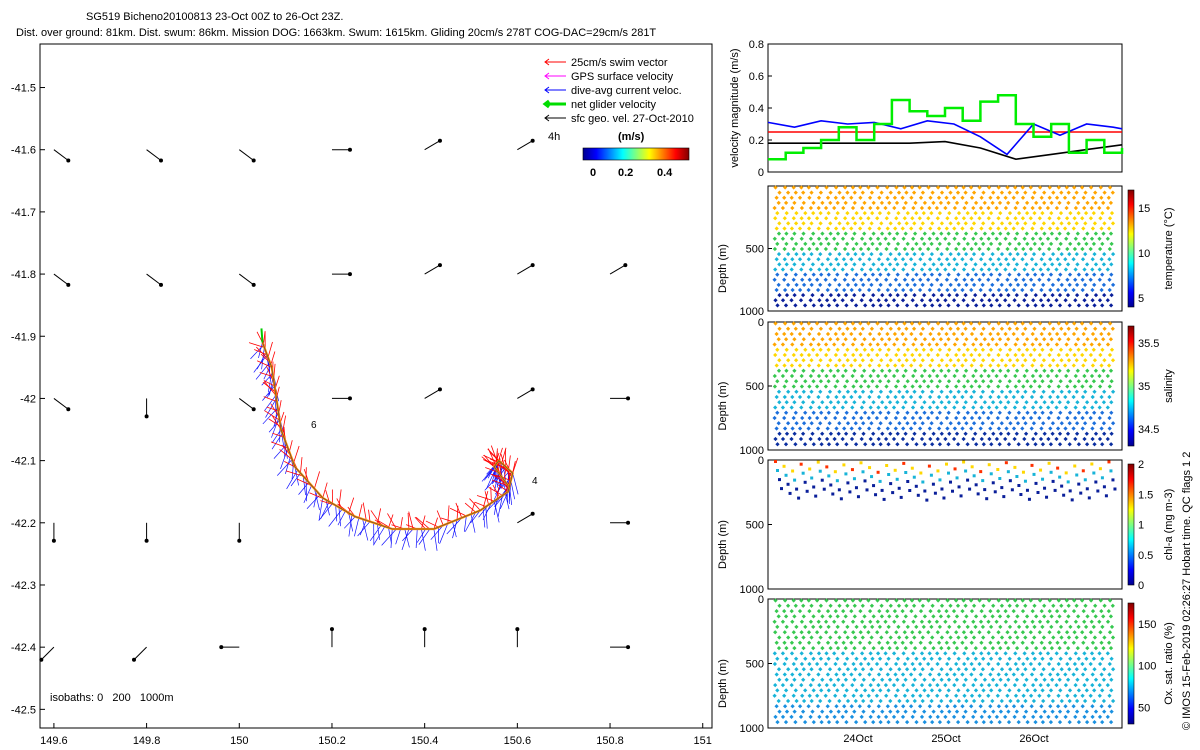 This screenshot has height=750, width=1200. Describe the element at coordinates (946, 127) in the screenshot. I see `velocity-series-line` at that location.